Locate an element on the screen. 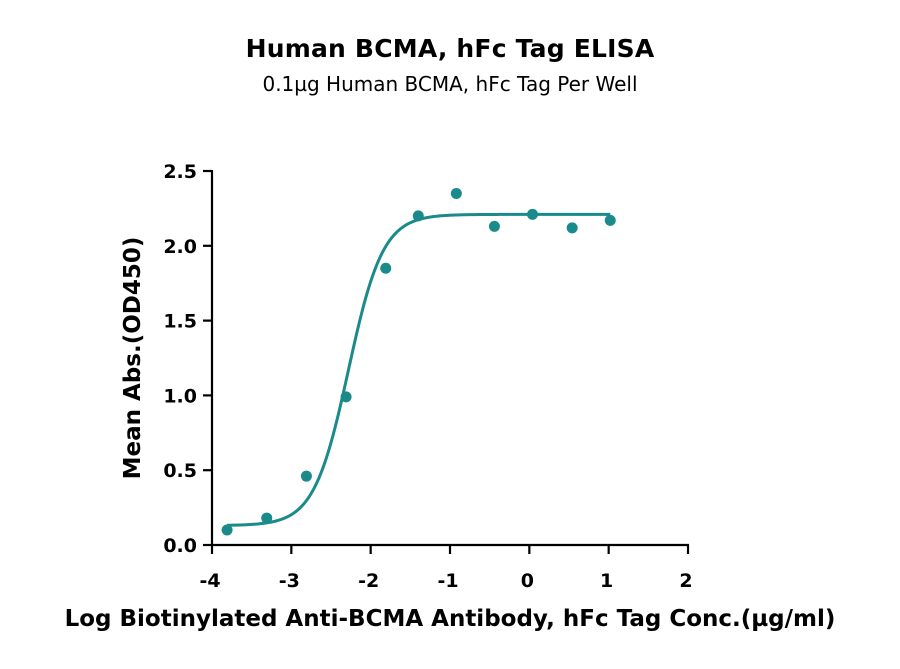 The width and height of the screenshot is (900, 669). x-tick-label: 1 is located at coordinates (606, 581).